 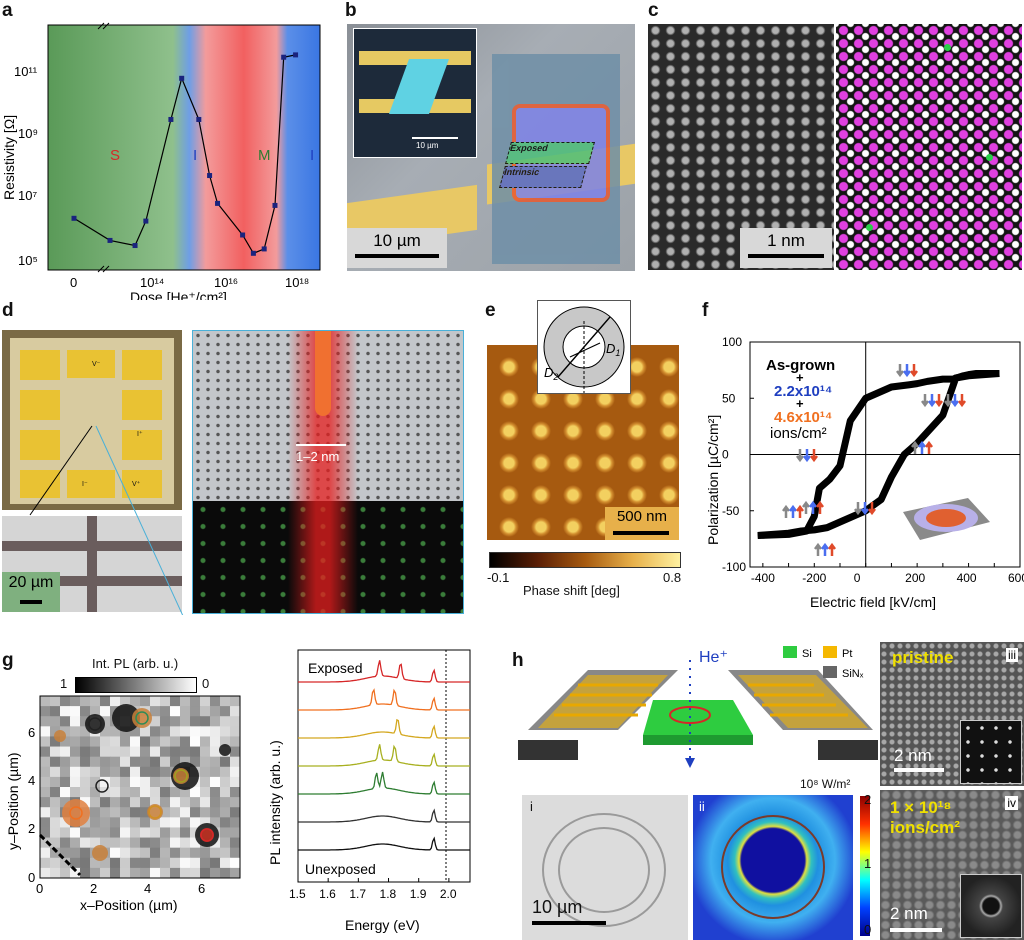 What do you see at coordinates (13, 801) in the screenshot?
I see `map-y-label: y–Position (µm)` at bounding box center [13, 801].